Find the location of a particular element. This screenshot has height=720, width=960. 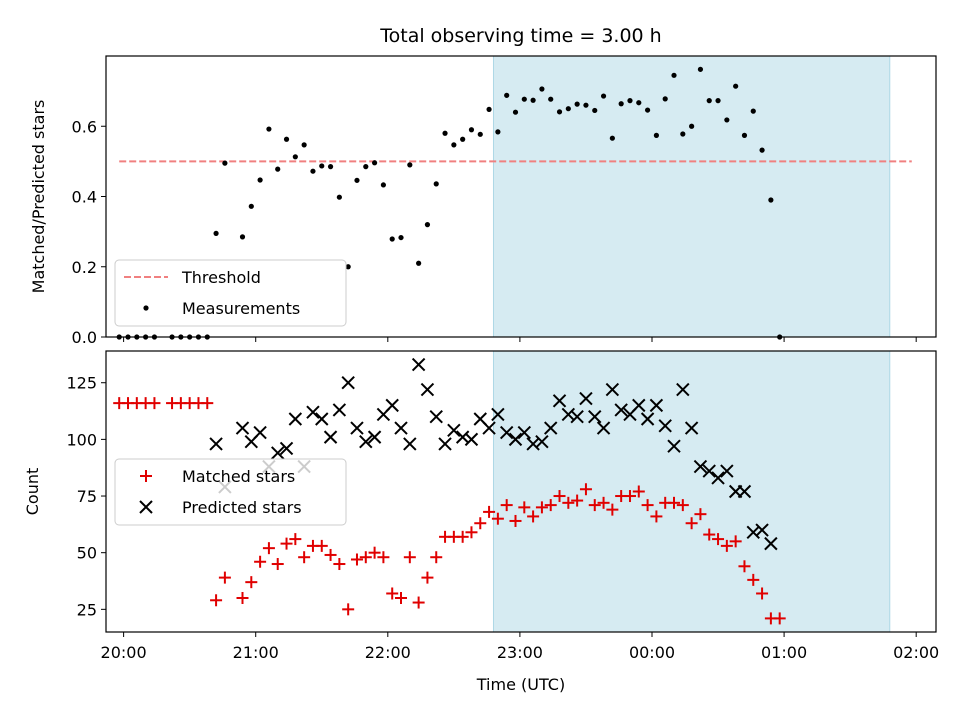

y-tick-label: 100 is located at coordinates (81, 439).